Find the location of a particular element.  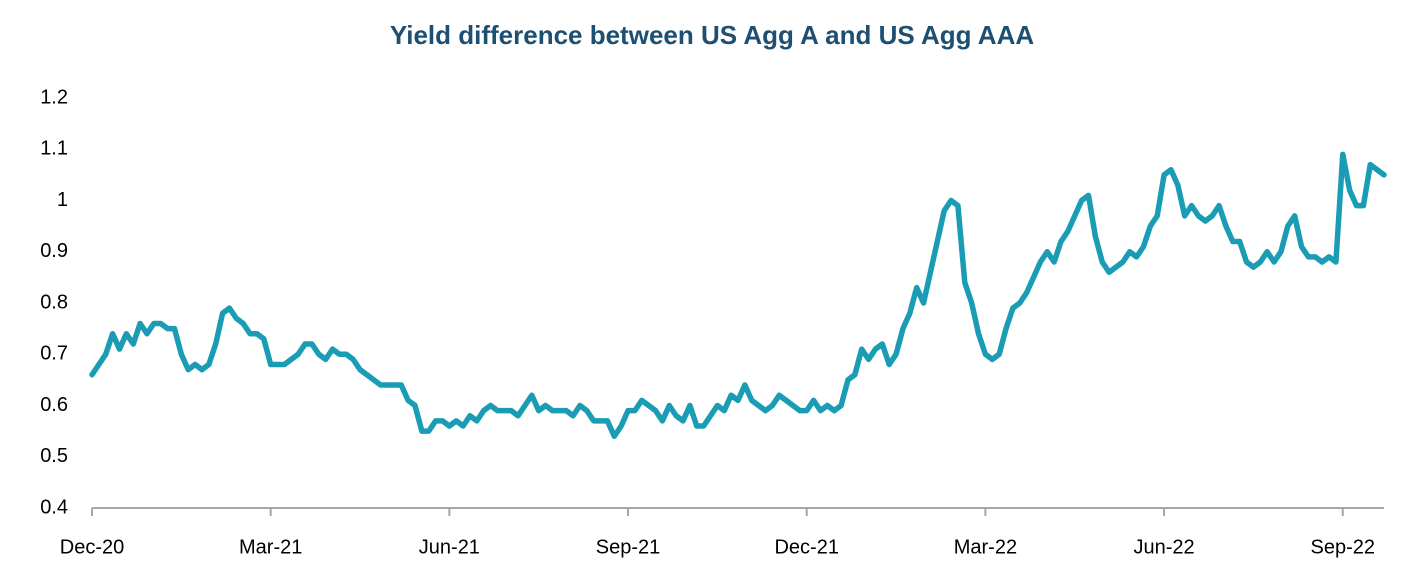

y-tick-label: 0.9 is located at coordinates (54, 251).